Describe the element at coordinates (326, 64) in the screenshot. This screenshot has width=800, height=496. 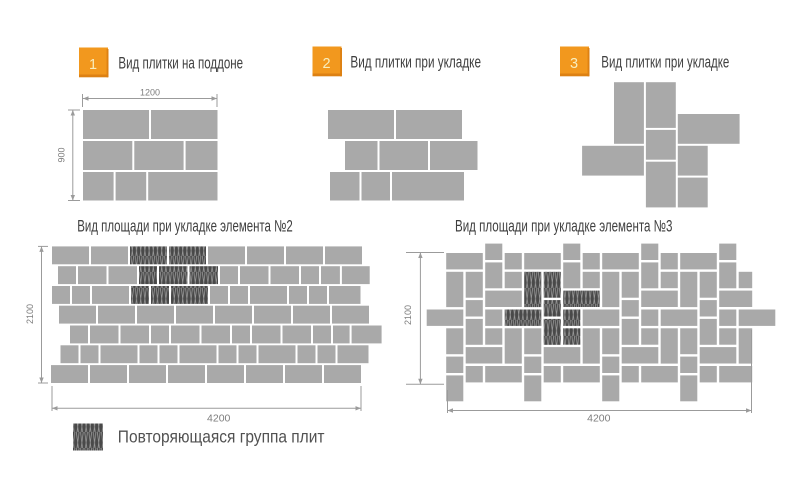
I see `svg-text: 2` at that location.